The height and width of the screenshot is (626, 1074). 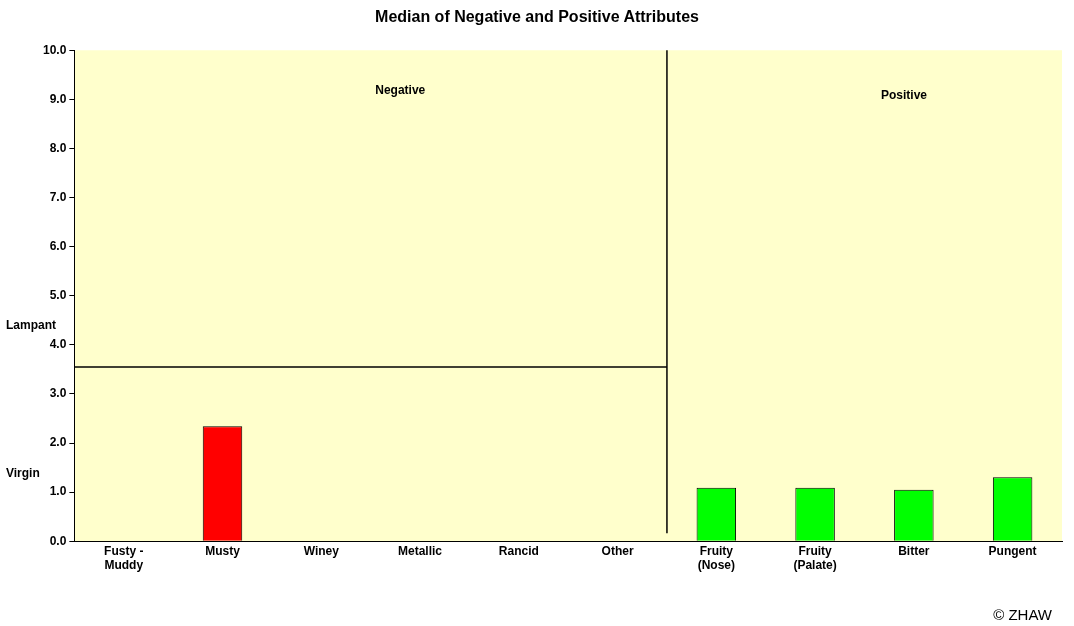 What do you see at coordinates (537, 17) in the screenshot?
I see `chart-title: Median of Negative and Positive Attributes` at bounding box center [537, 17].